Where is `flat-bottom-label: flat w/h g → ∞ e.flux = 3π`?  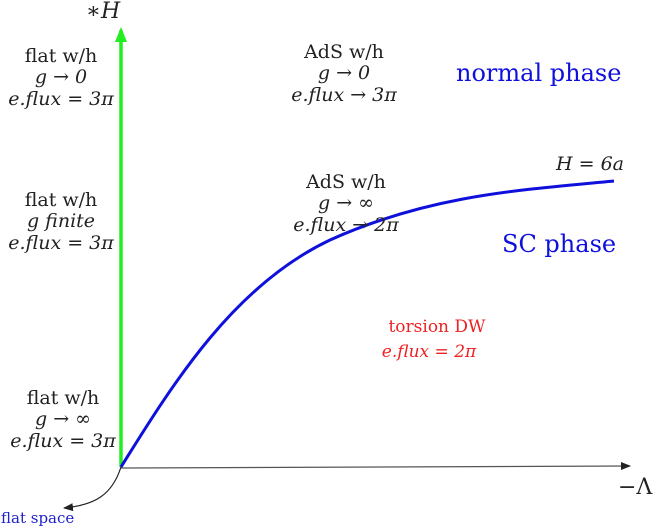 flat-bottom-label: flat w/h g → ∞ e.flux = 3π is located at coordinates (63, 419).